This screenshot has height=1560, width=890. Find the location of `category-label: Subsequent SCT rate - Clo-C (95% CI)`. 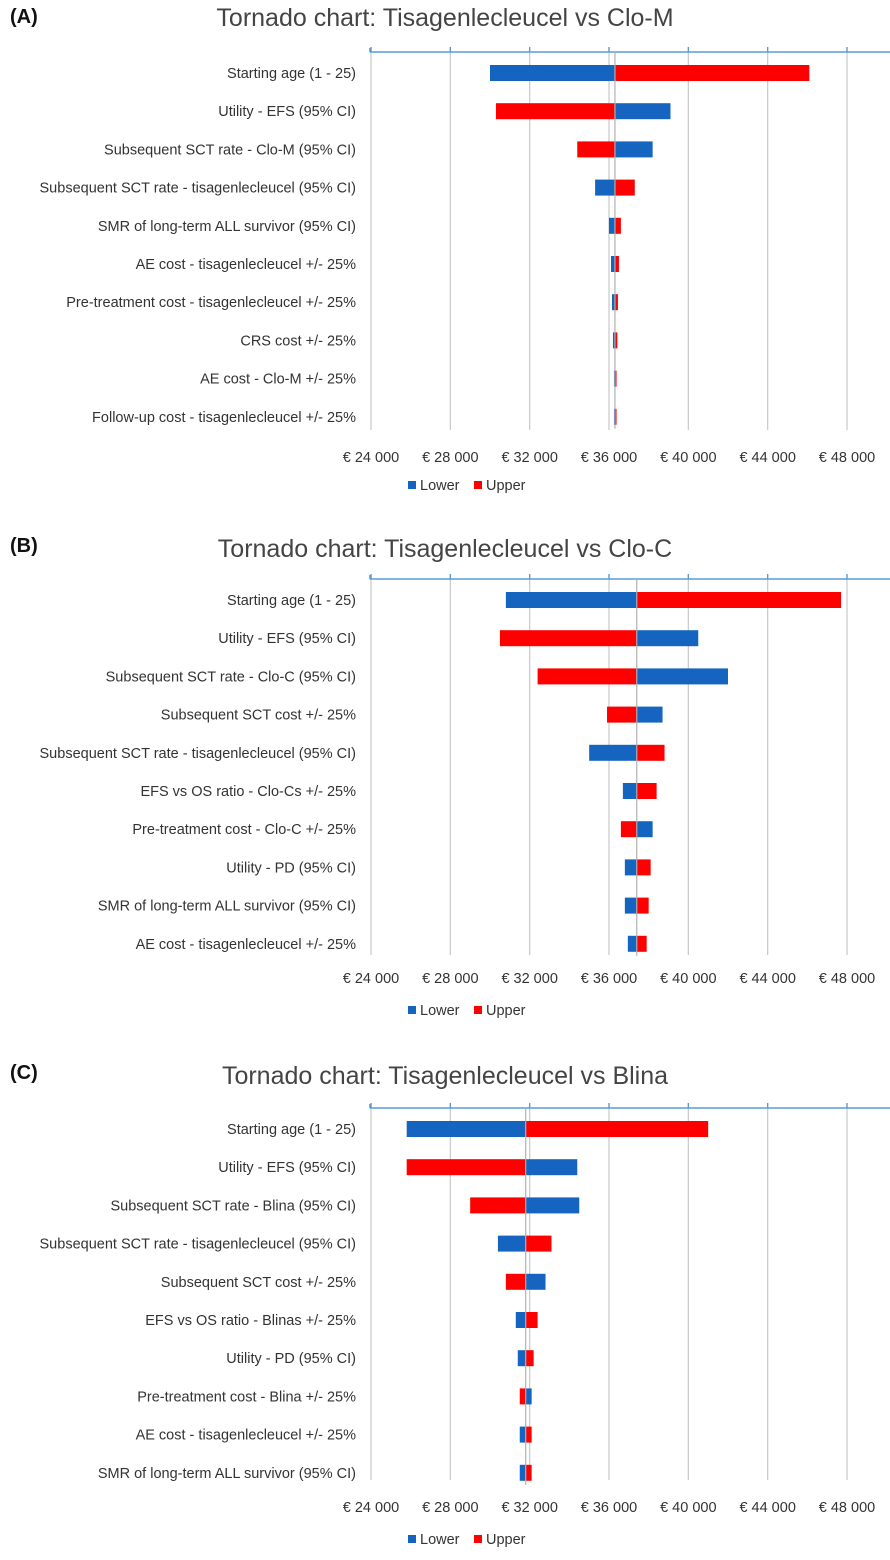

category-label: Subsequent SCT rate - Clo-C (95% CI) is located at coordinates (231, 677).